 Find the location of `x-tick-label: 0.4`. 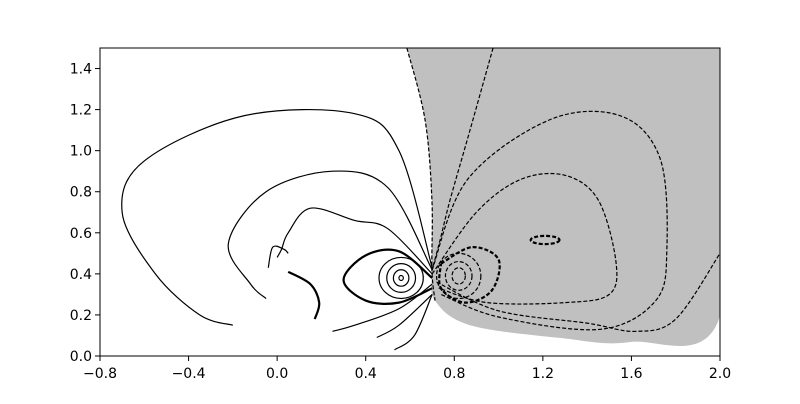

x-tick-label: 0.4 is located at coordinates (366, 374).